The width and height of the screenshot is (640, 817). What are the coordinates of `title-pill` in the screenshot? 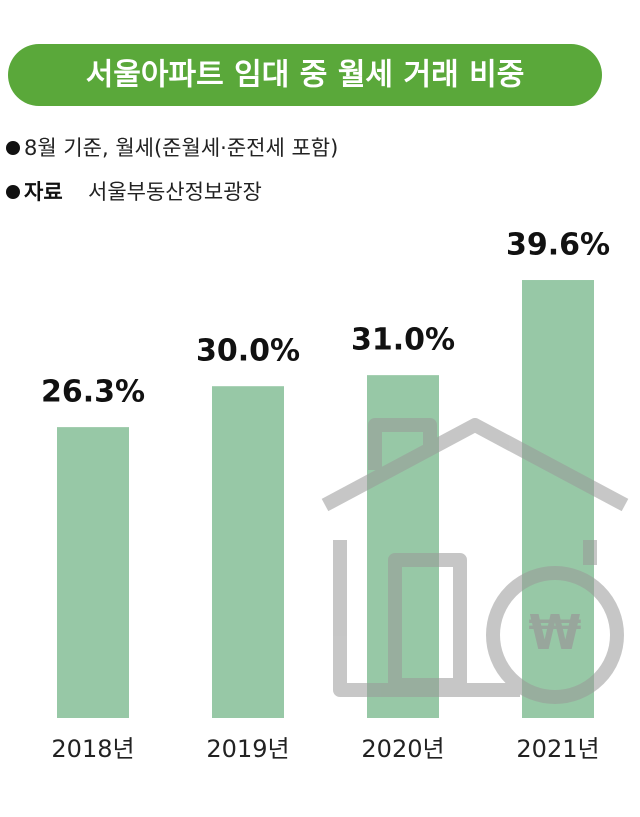 It's located at (305, 75).